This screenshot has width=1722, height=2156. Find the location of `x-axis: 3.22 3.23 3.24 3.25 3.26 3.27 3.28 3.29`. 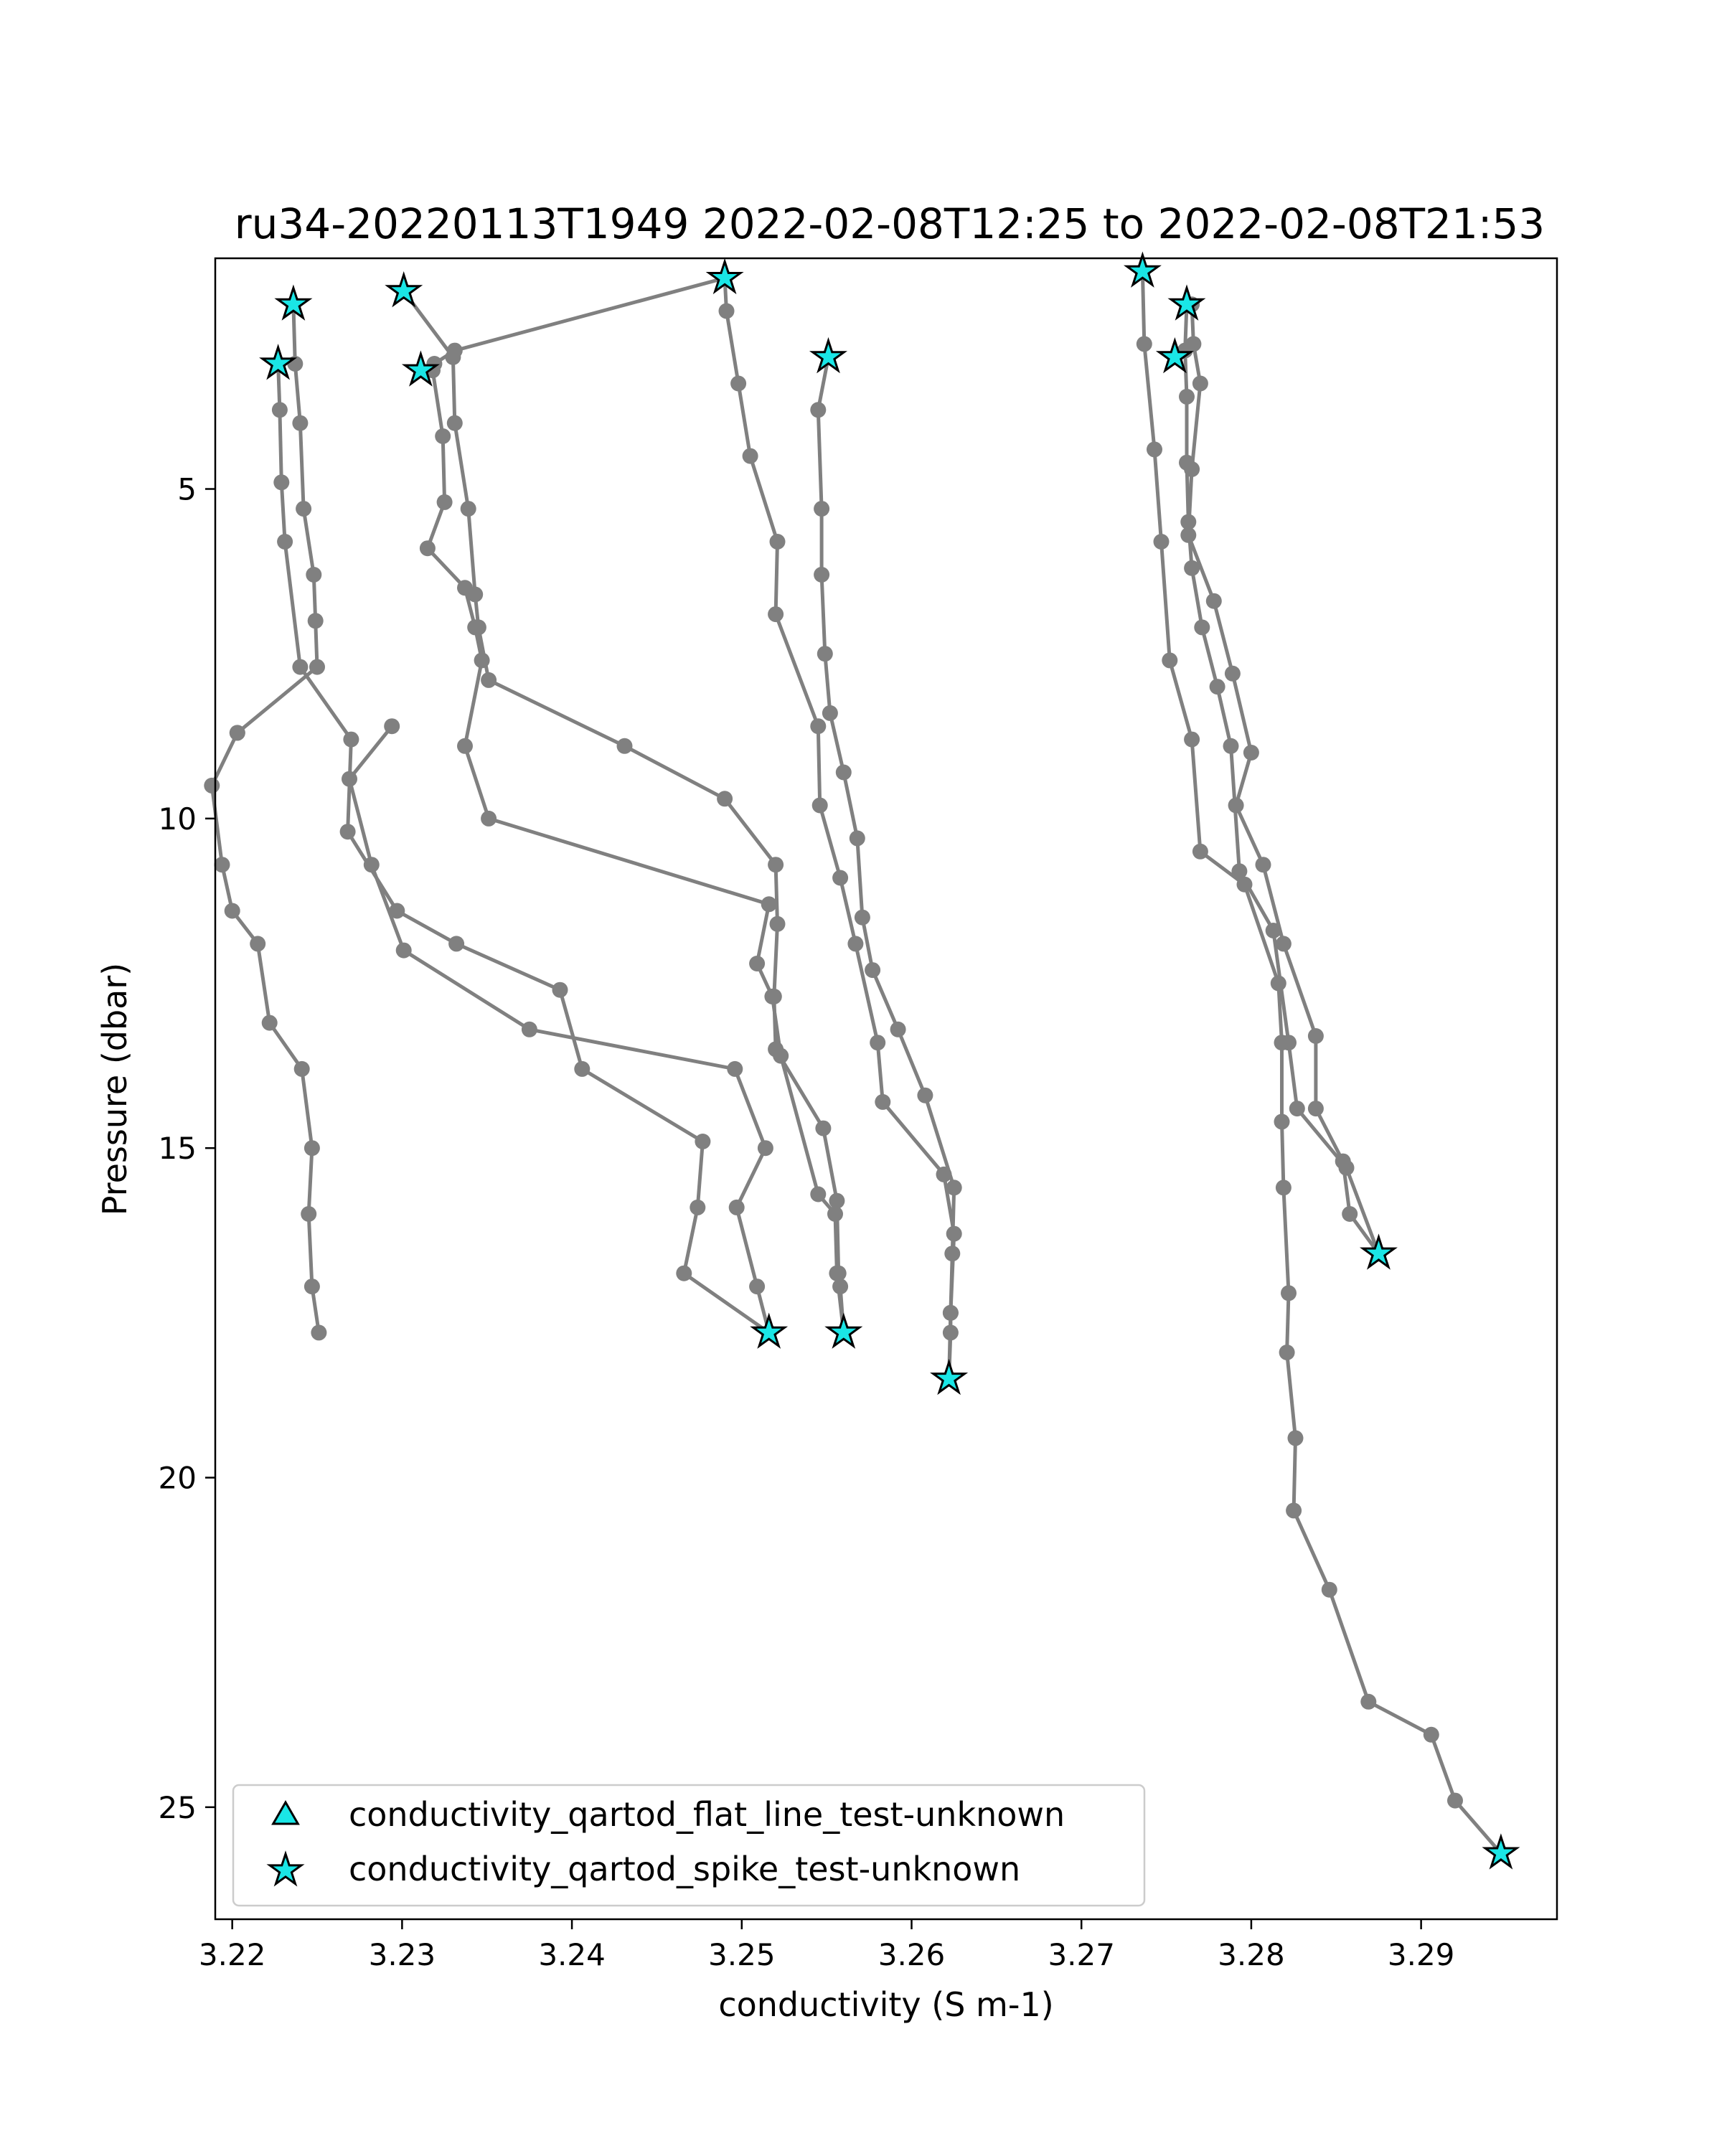

x-axis: 3.22 3.23 3.24 3.25 3.26 3.27 3.28 3.29 is located at coordinates (827, 1946).